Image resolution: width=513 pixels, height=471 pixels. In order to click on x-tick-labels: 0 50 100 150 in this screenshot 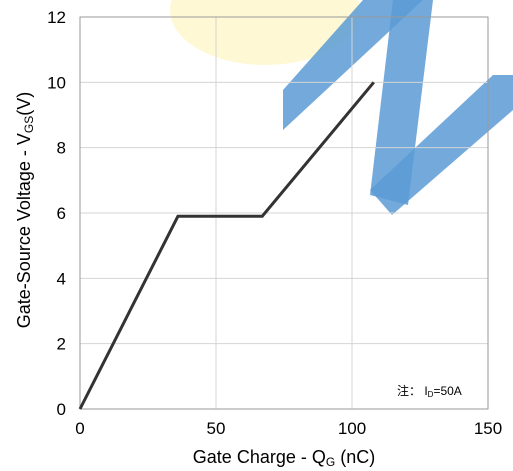, I will do `click(288, 428)`.